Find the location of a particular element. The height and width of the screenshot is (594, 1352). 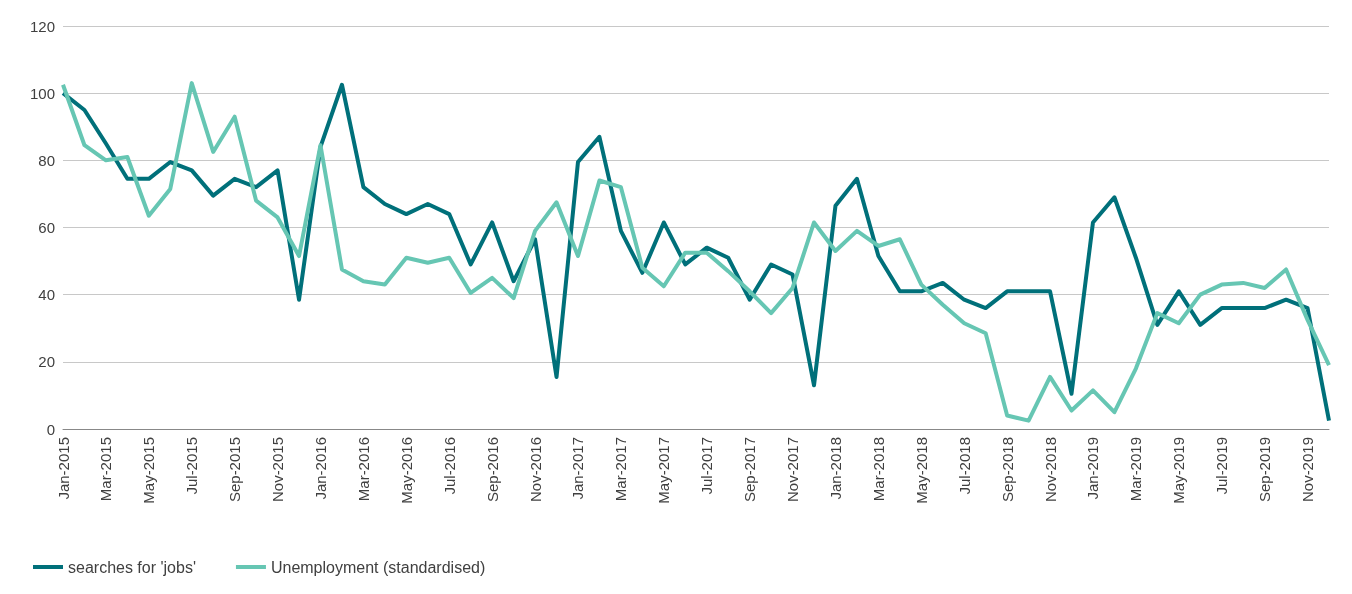

legend-label: Unemployment (standardised) is located at coordinates (378, 567).